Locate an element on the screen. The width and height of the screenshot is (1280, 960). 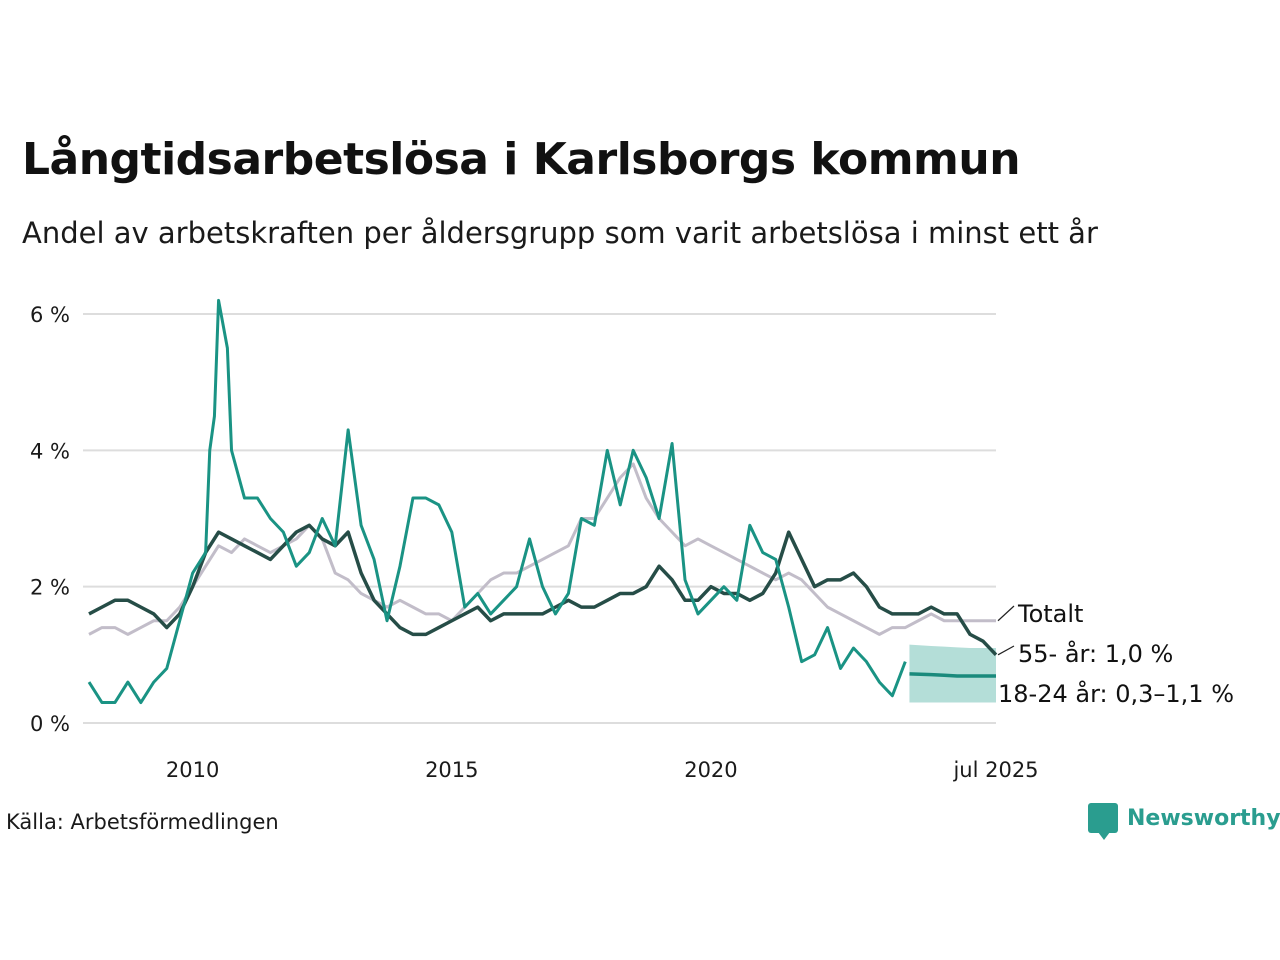
series-labels: Totalt 55- år: 1,0 % 18-24 år: 0,3–1,1 % is located at coordinates (1115, 654).